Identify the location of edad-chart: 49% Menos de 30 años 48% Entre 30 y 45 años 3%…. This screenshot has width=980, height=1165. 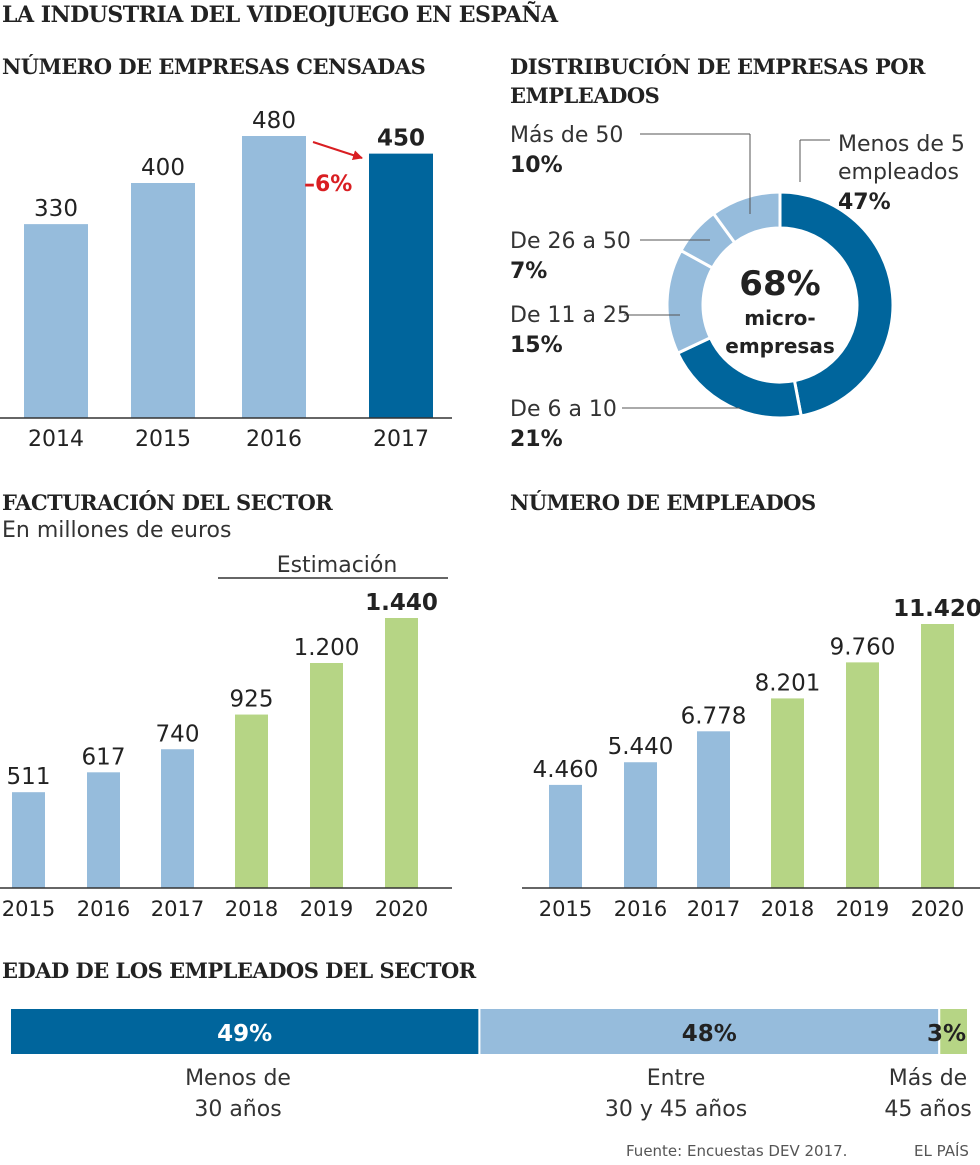
(490, 1064).